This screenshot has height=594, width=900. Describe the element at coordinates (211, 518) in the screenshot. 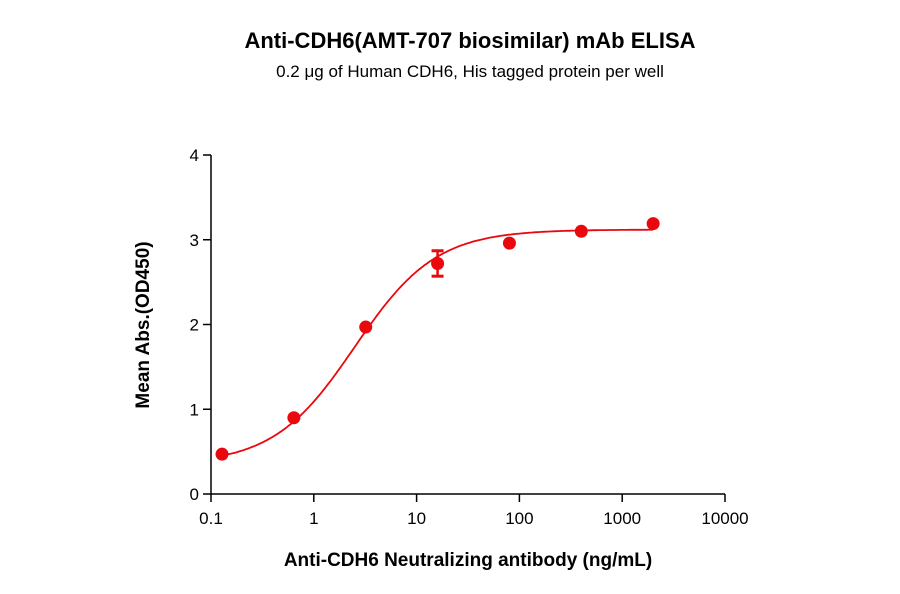

I see `x-tick-label: 0.1` at that location.